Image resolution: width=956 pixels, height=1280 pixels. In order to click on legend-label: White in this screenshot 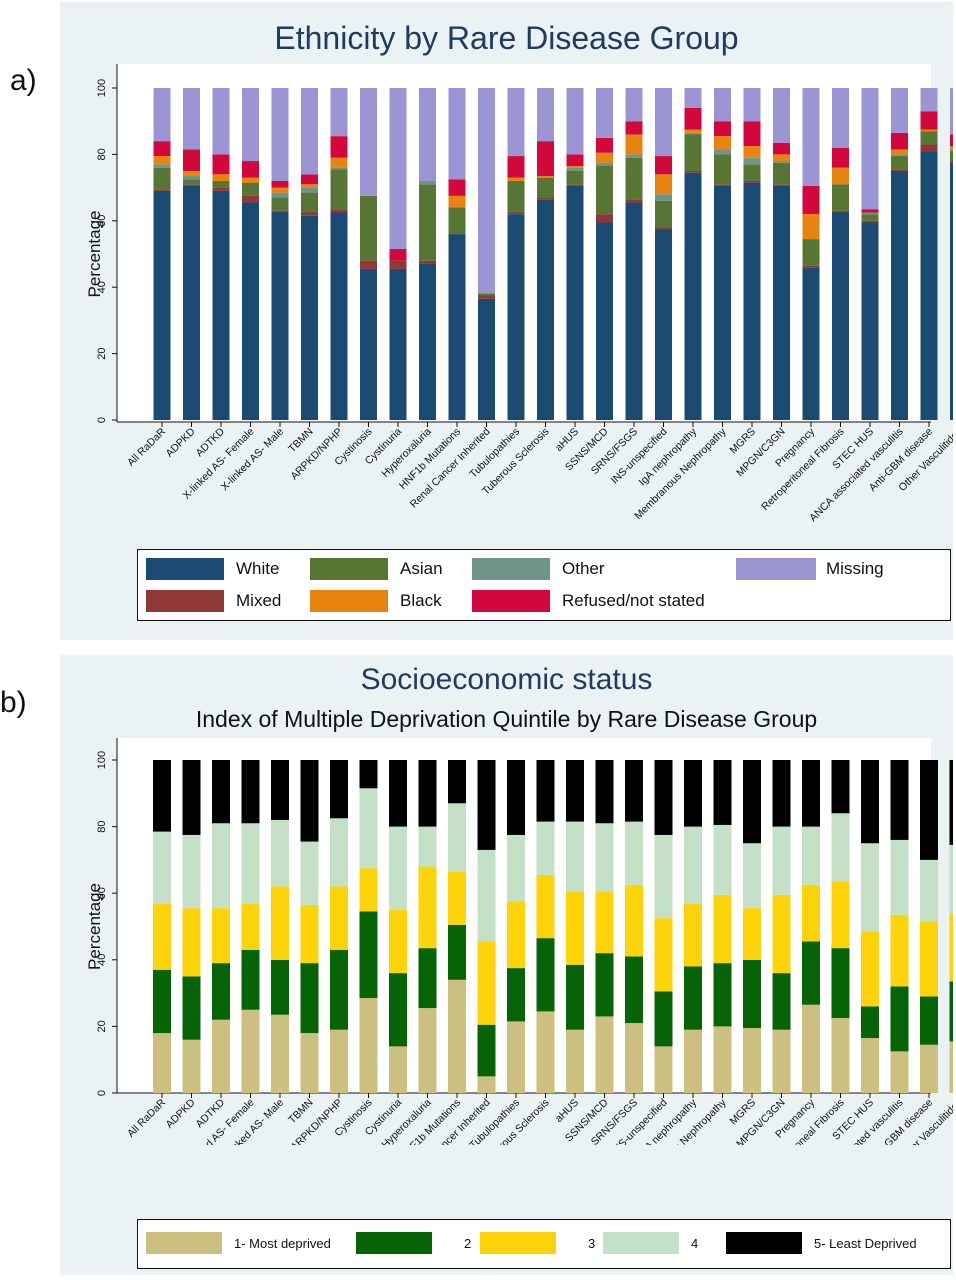, I will do `click(258, 568)`.